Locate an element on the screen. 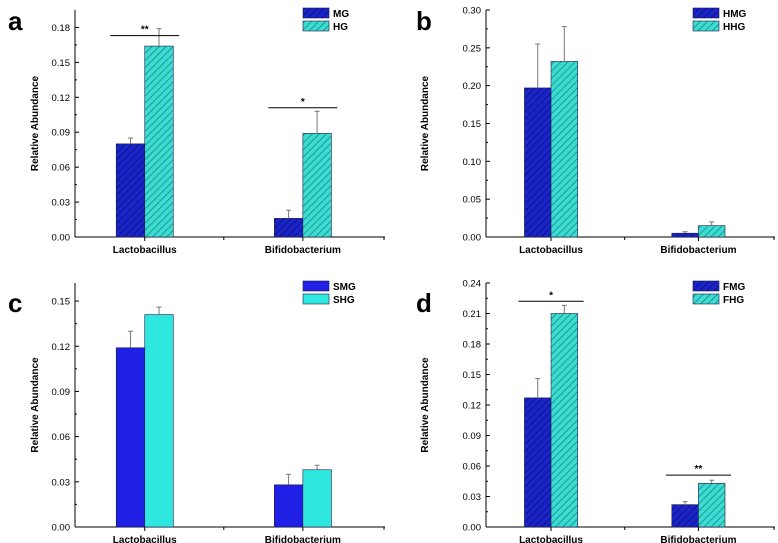 This screenshot has height=543, width=778. y-tick-label: 0.05 is located at coordinates (472, 200).